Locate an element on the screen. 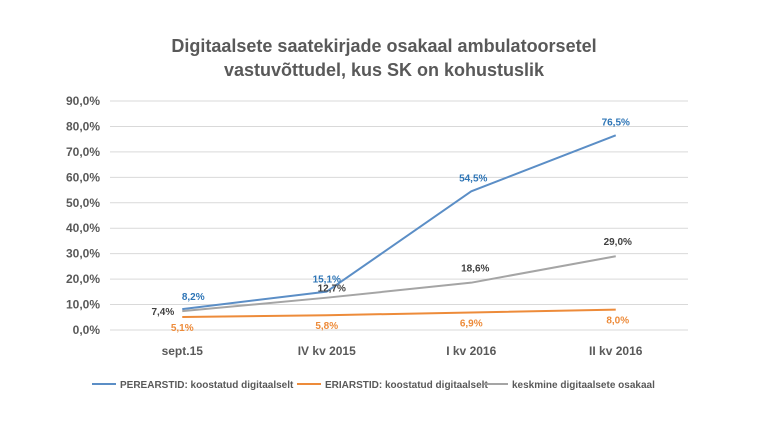 This screenshot has height=432, width=768. legend-label-3: keskmine digitaalsete osakaal is located at coordinates (583, 385).